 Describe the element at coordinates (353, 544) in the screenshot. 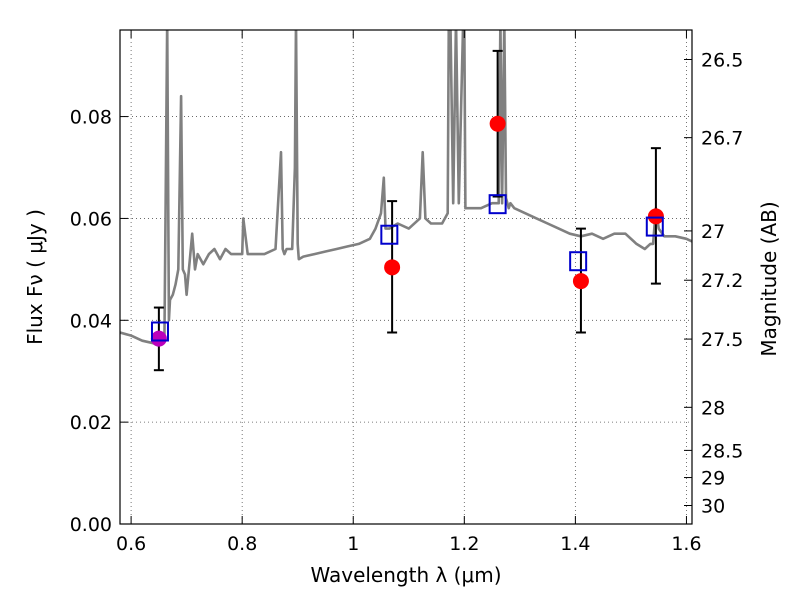

I see `x-tick-label: 1` at that location.